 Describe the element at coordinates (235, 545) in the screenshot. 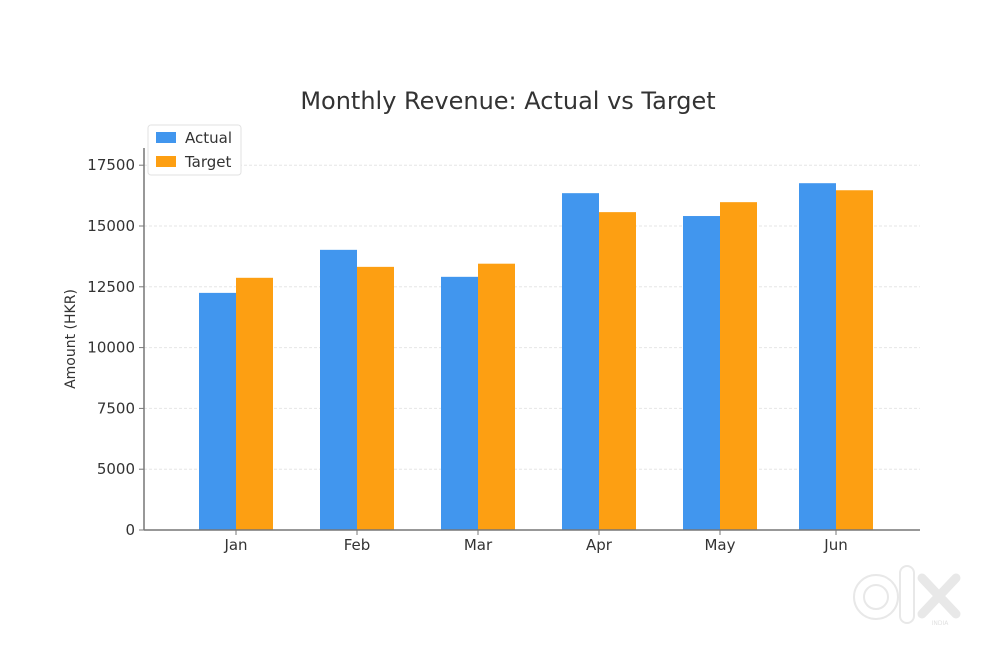

I see `x-tick-label: Jan` at that location.